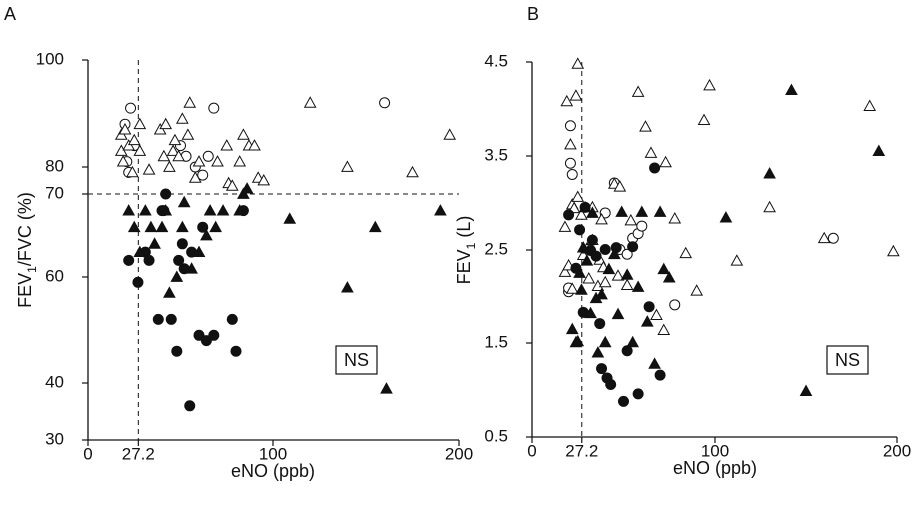 This screenshot has width=921, height=511. I want to click on x-tick-label: 0, so click(531, 450).